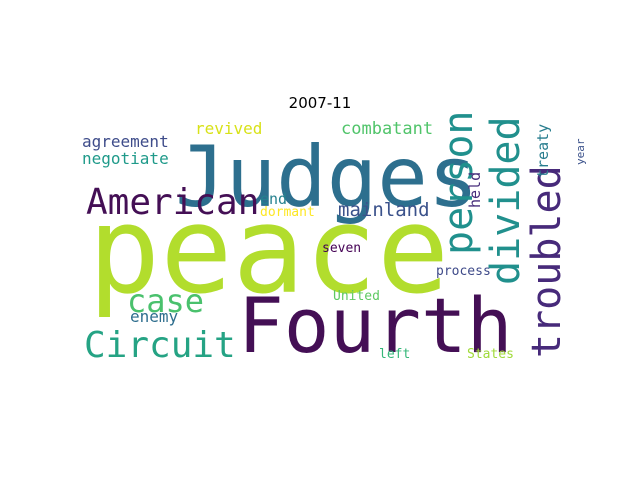 The image size is (640, 480). I want to click on word-negotiate: negotiate, so click(125, 158).